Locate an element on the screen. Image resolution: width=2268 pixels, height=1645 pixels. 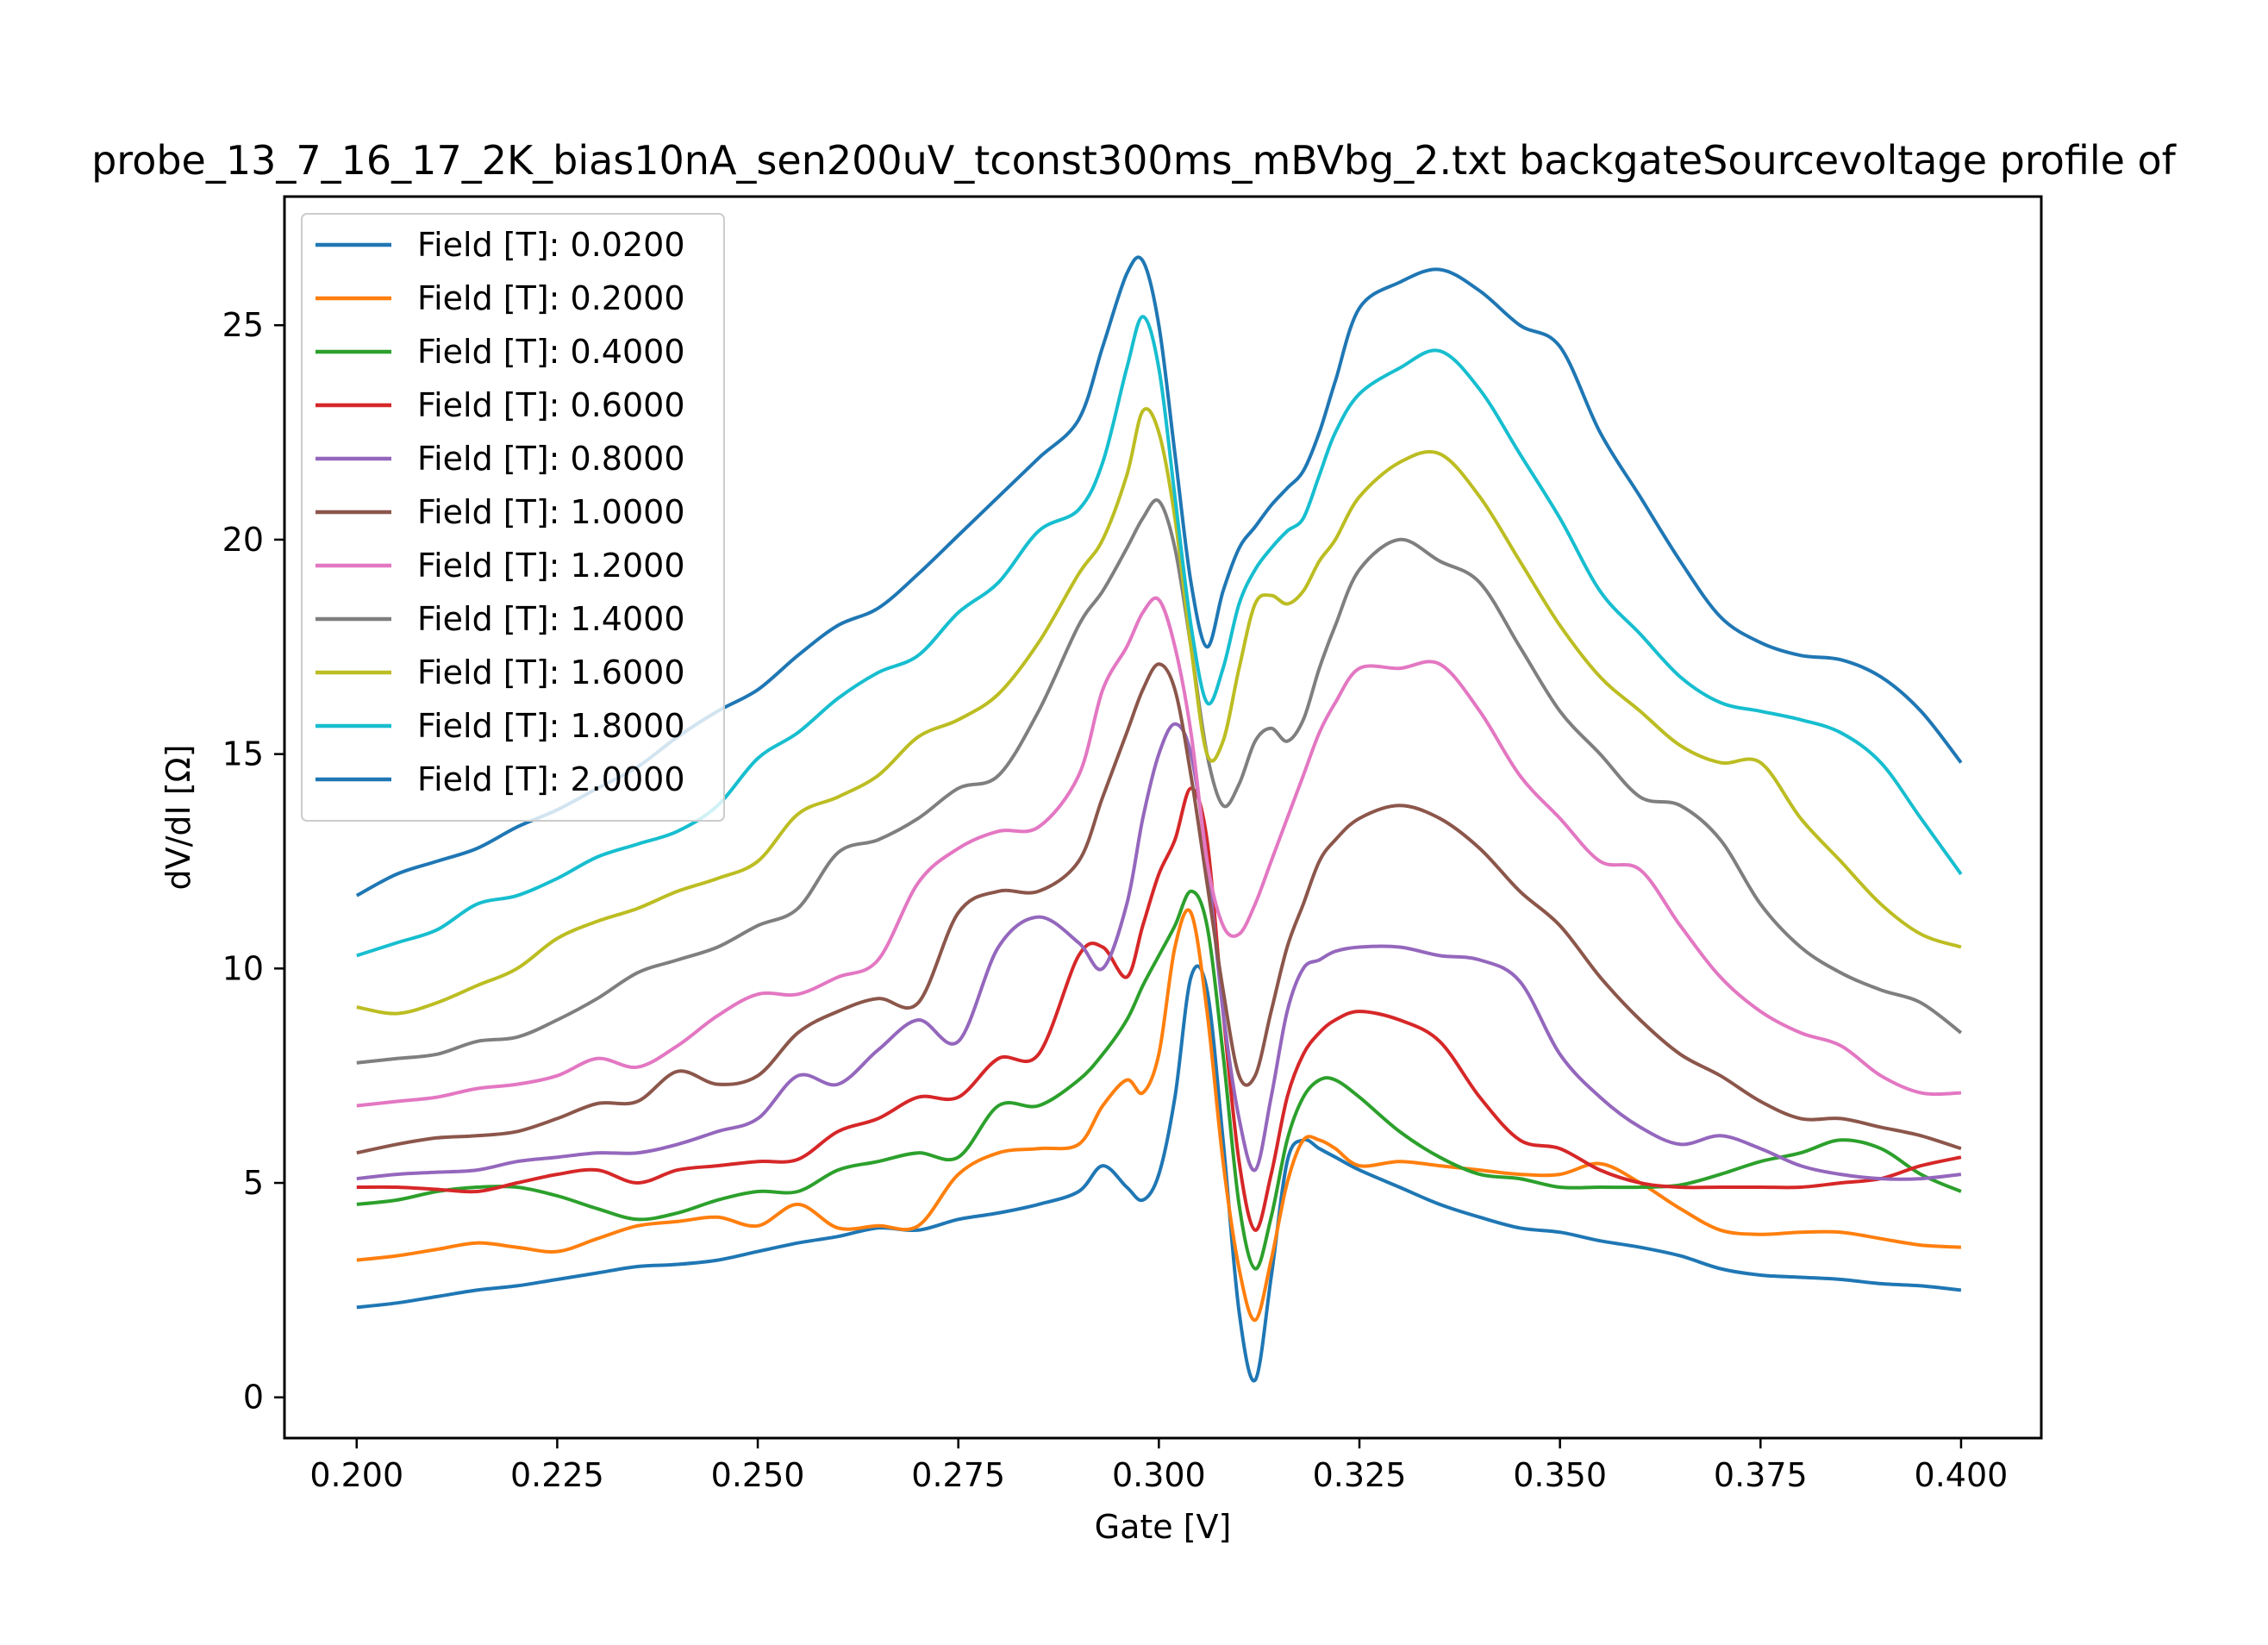
legend-box is located at coordinates (513, 517).